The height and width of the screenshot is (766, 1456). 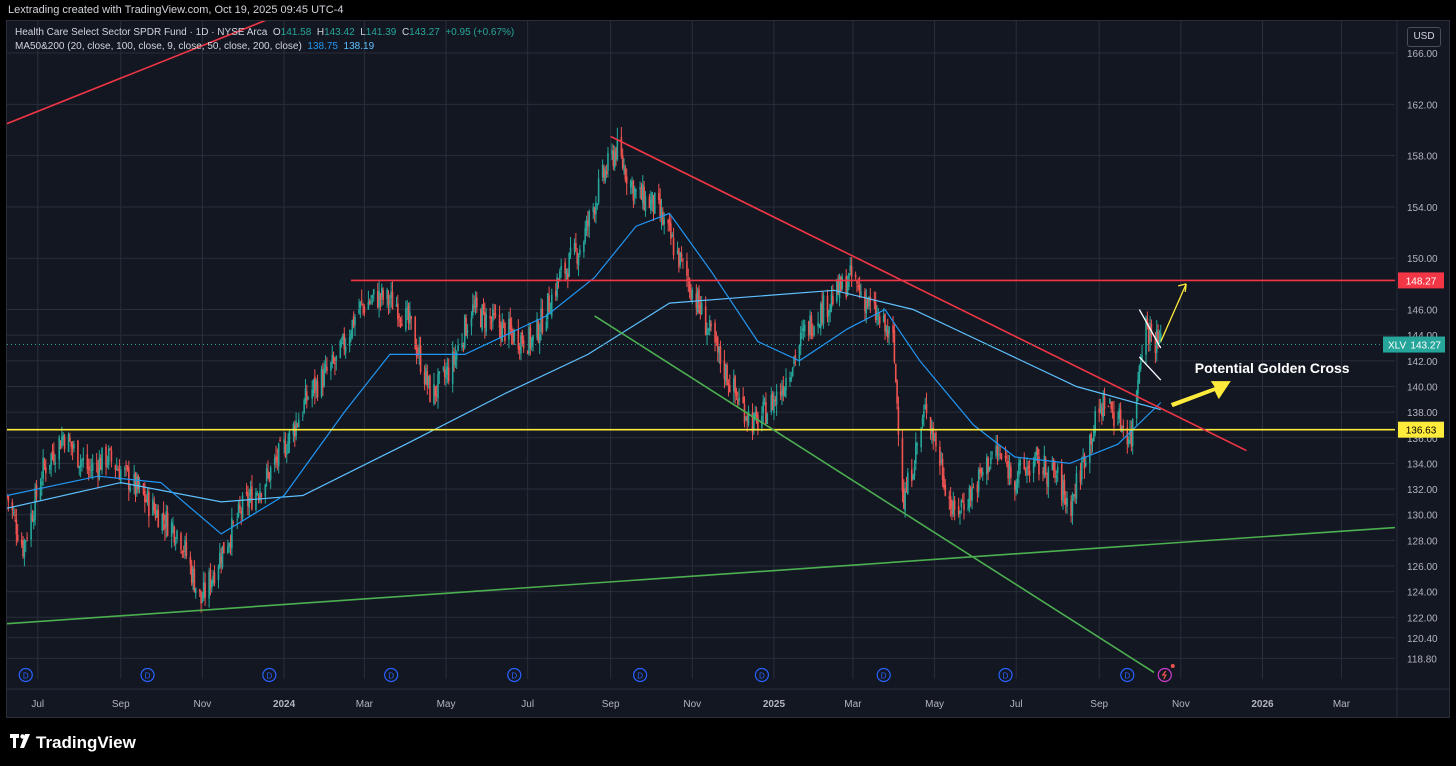 What do you see at coordinates (203, 704) in the screenshot?
I see `x-tick-label: Nov` at bounding box center [203, 704].